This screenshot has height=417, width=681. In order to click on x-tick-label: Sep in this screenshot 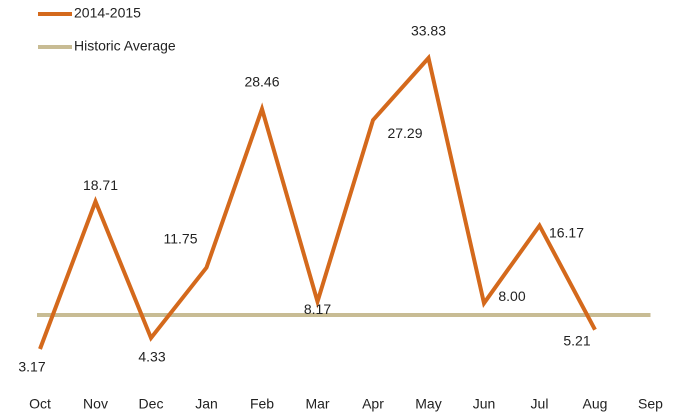, I will do `click(650, 404)`.